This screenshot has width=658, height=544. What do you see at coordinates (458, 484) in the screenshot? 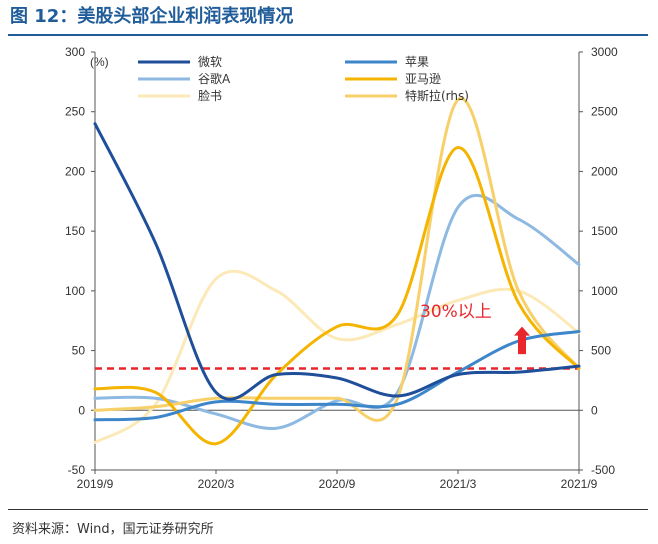
I see `x-tick-label: 2021/3` at bounding box center [458, 484].